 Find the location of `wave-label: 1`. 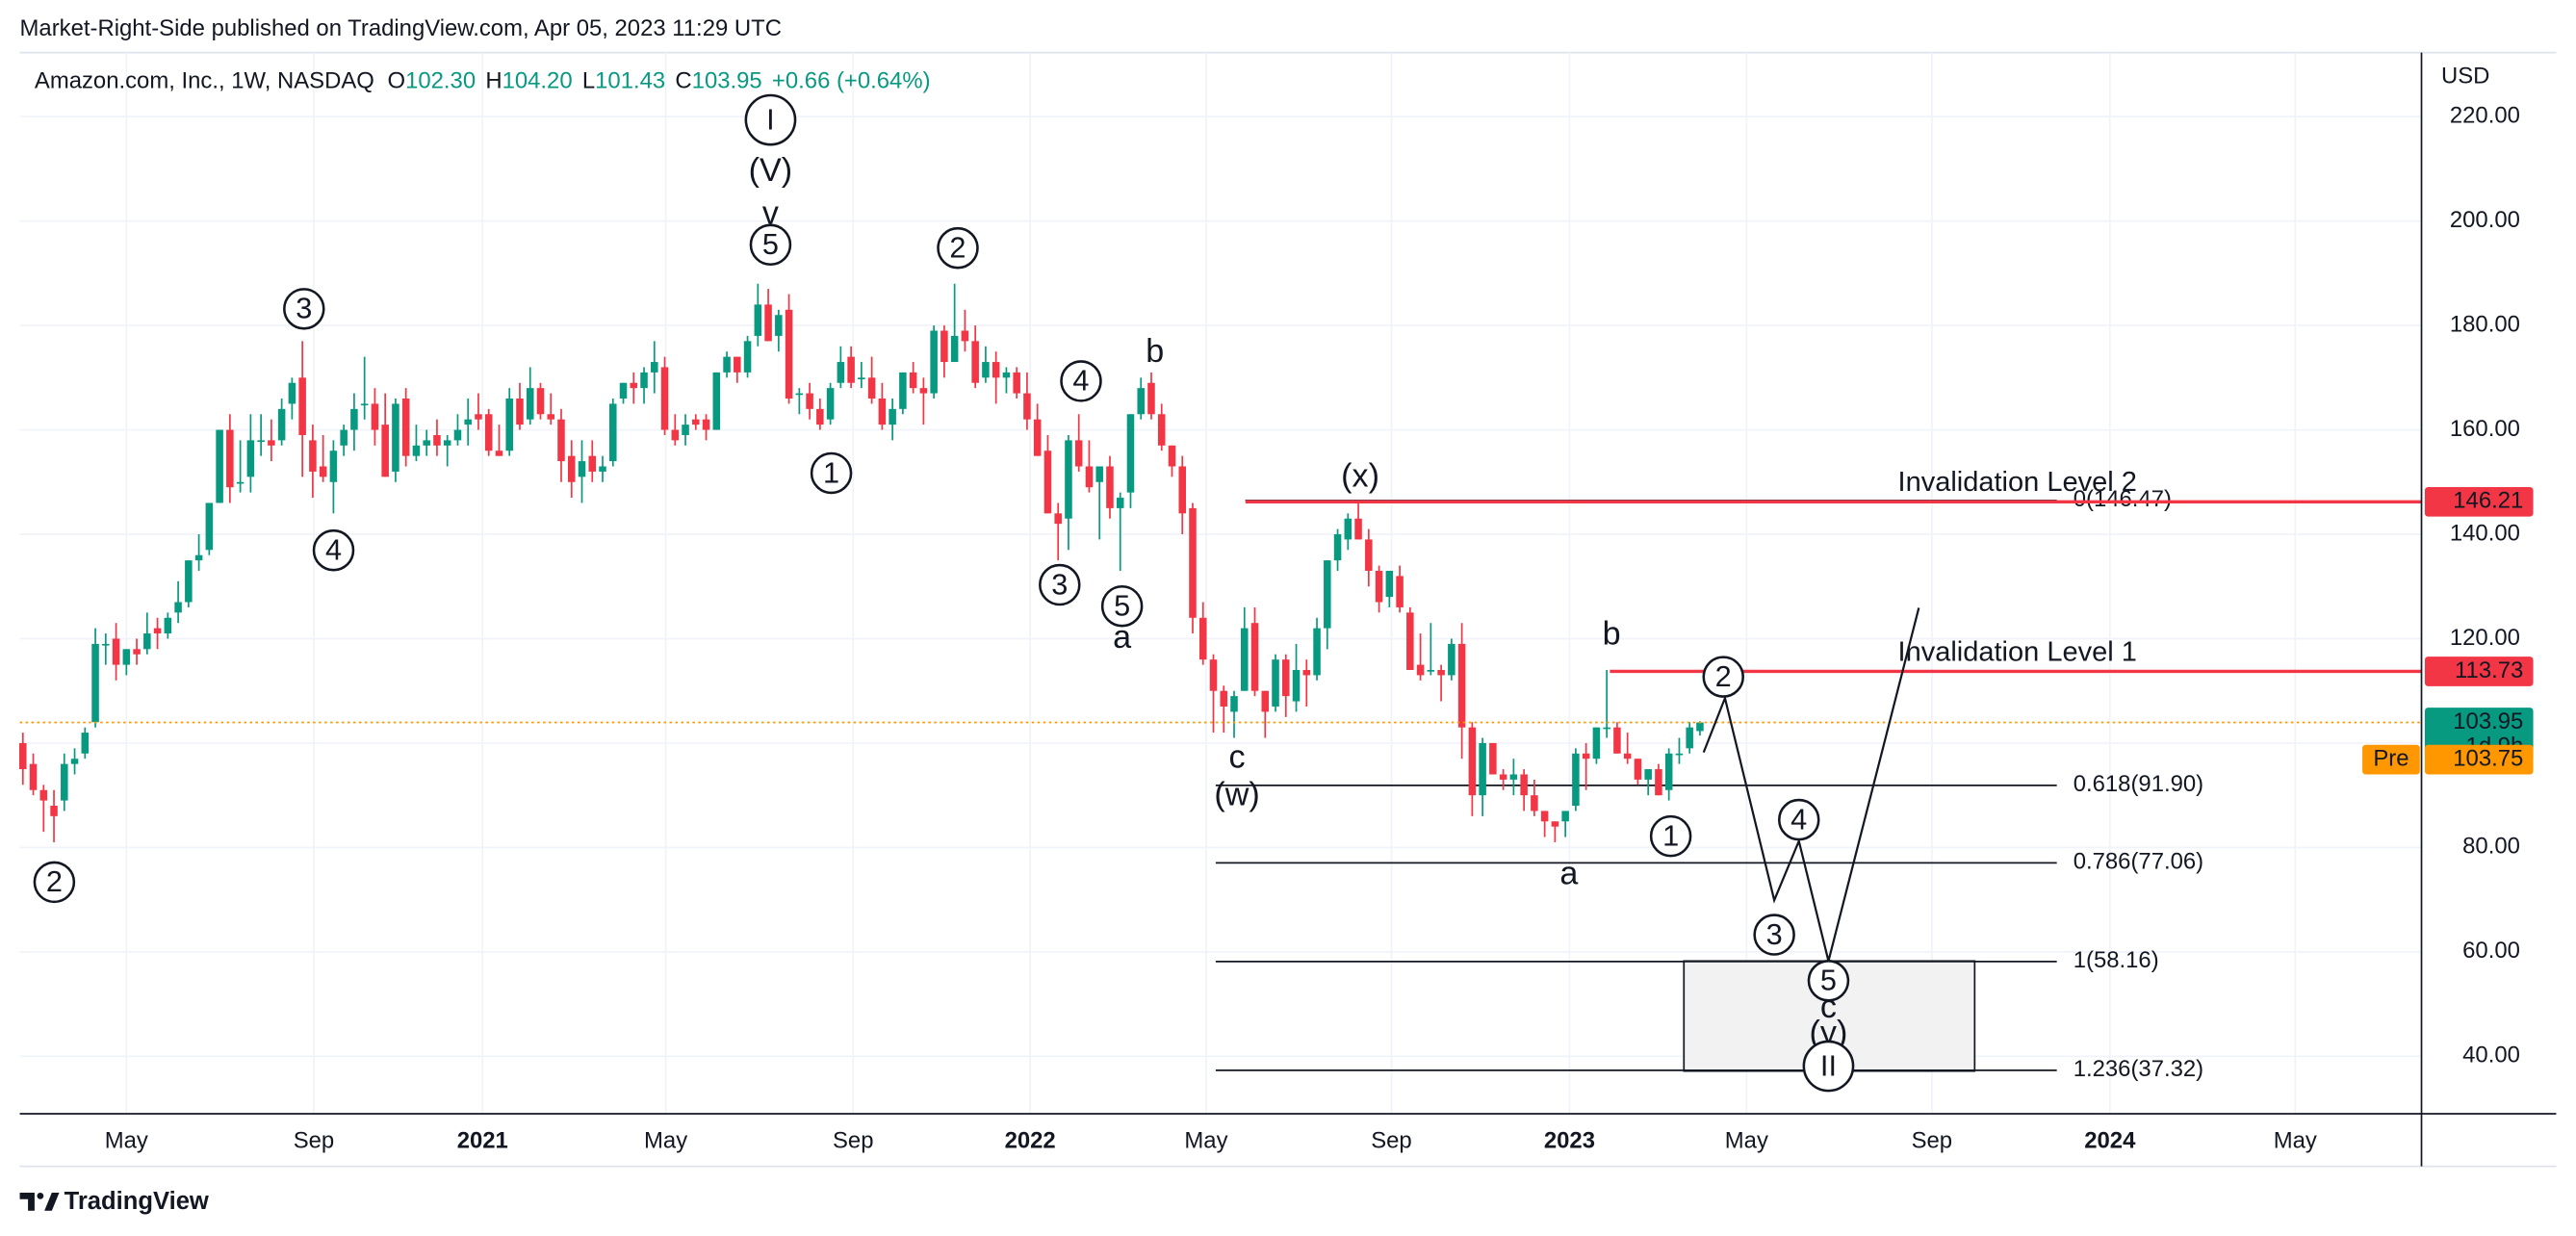

wave-label: 1 is located at coordinates (1671, 835).